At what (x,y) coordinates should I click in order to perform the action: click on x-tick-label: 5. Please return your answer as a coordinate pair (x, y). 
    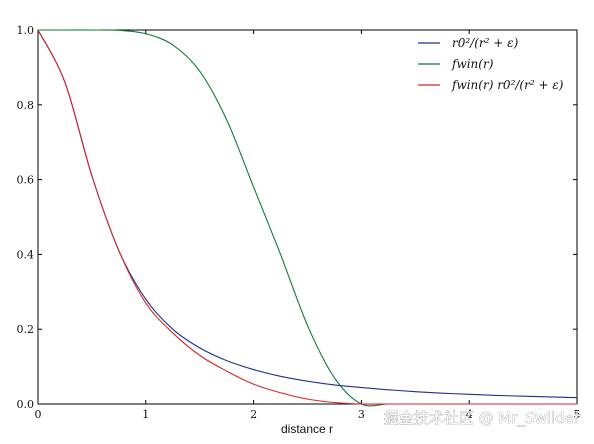
    Looking at the image, I should click on (577, 414).